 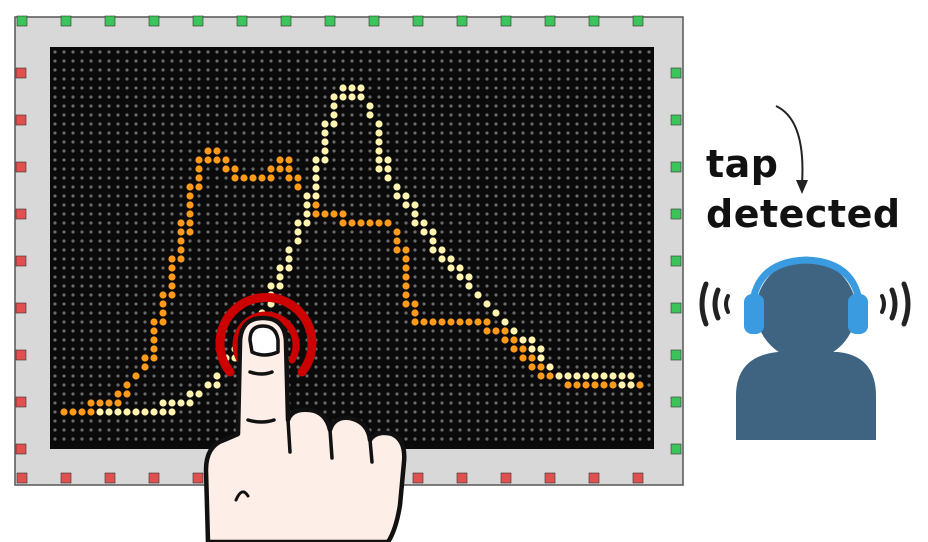 I want to click on tap-ripple-icon, so click(x=266, y=334).